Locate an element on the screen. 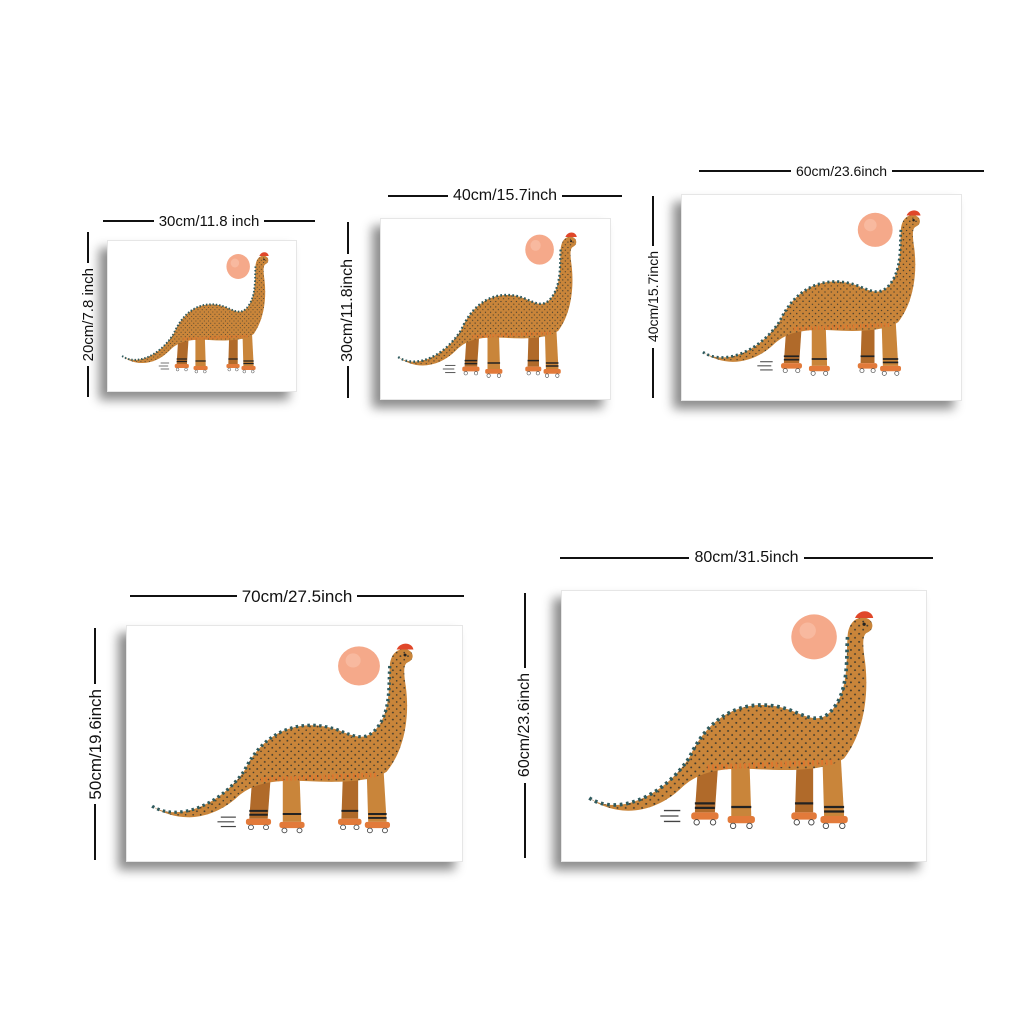 This screenshot has width=1024, height=1024. width-label: 80cm/31.5inch is located at coordinates (746, 557).